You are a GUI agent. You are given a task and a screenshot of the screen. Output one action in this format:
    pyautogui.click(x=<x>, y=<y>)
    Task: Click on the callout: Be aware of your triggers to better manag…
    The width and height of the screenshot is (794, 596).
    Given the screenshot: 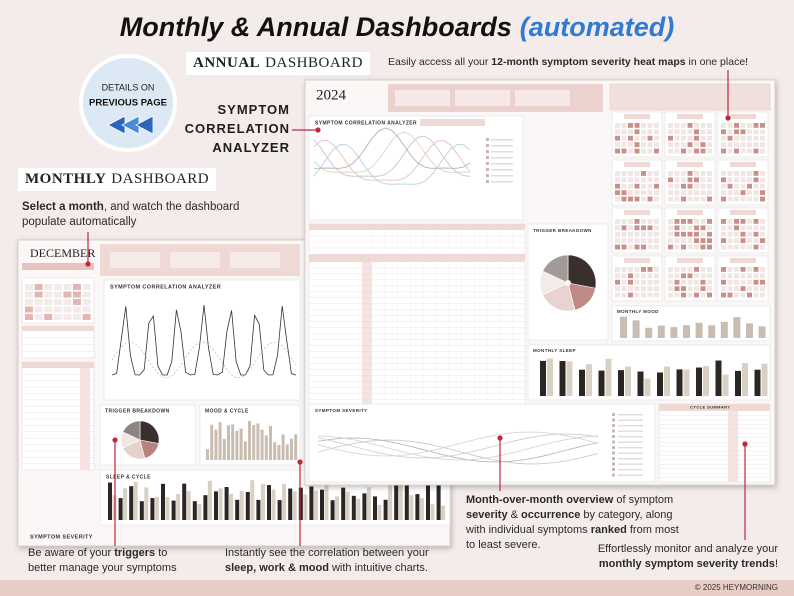 What is the action you would take?
    pyautogui.click(x=102, y=561)
    